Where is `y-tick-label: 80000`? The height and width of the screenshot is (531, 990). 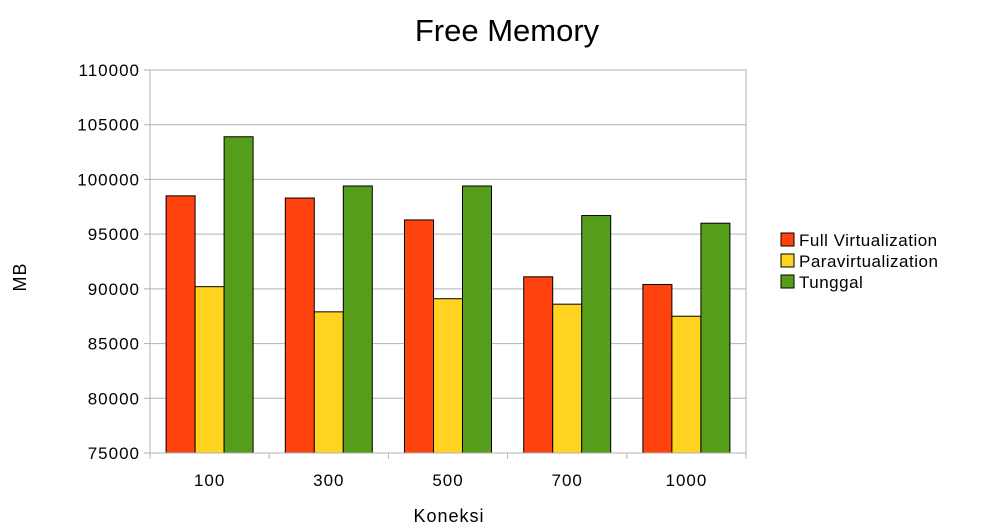
y-tick-label: 80000 is located at coordinates (114, 398).